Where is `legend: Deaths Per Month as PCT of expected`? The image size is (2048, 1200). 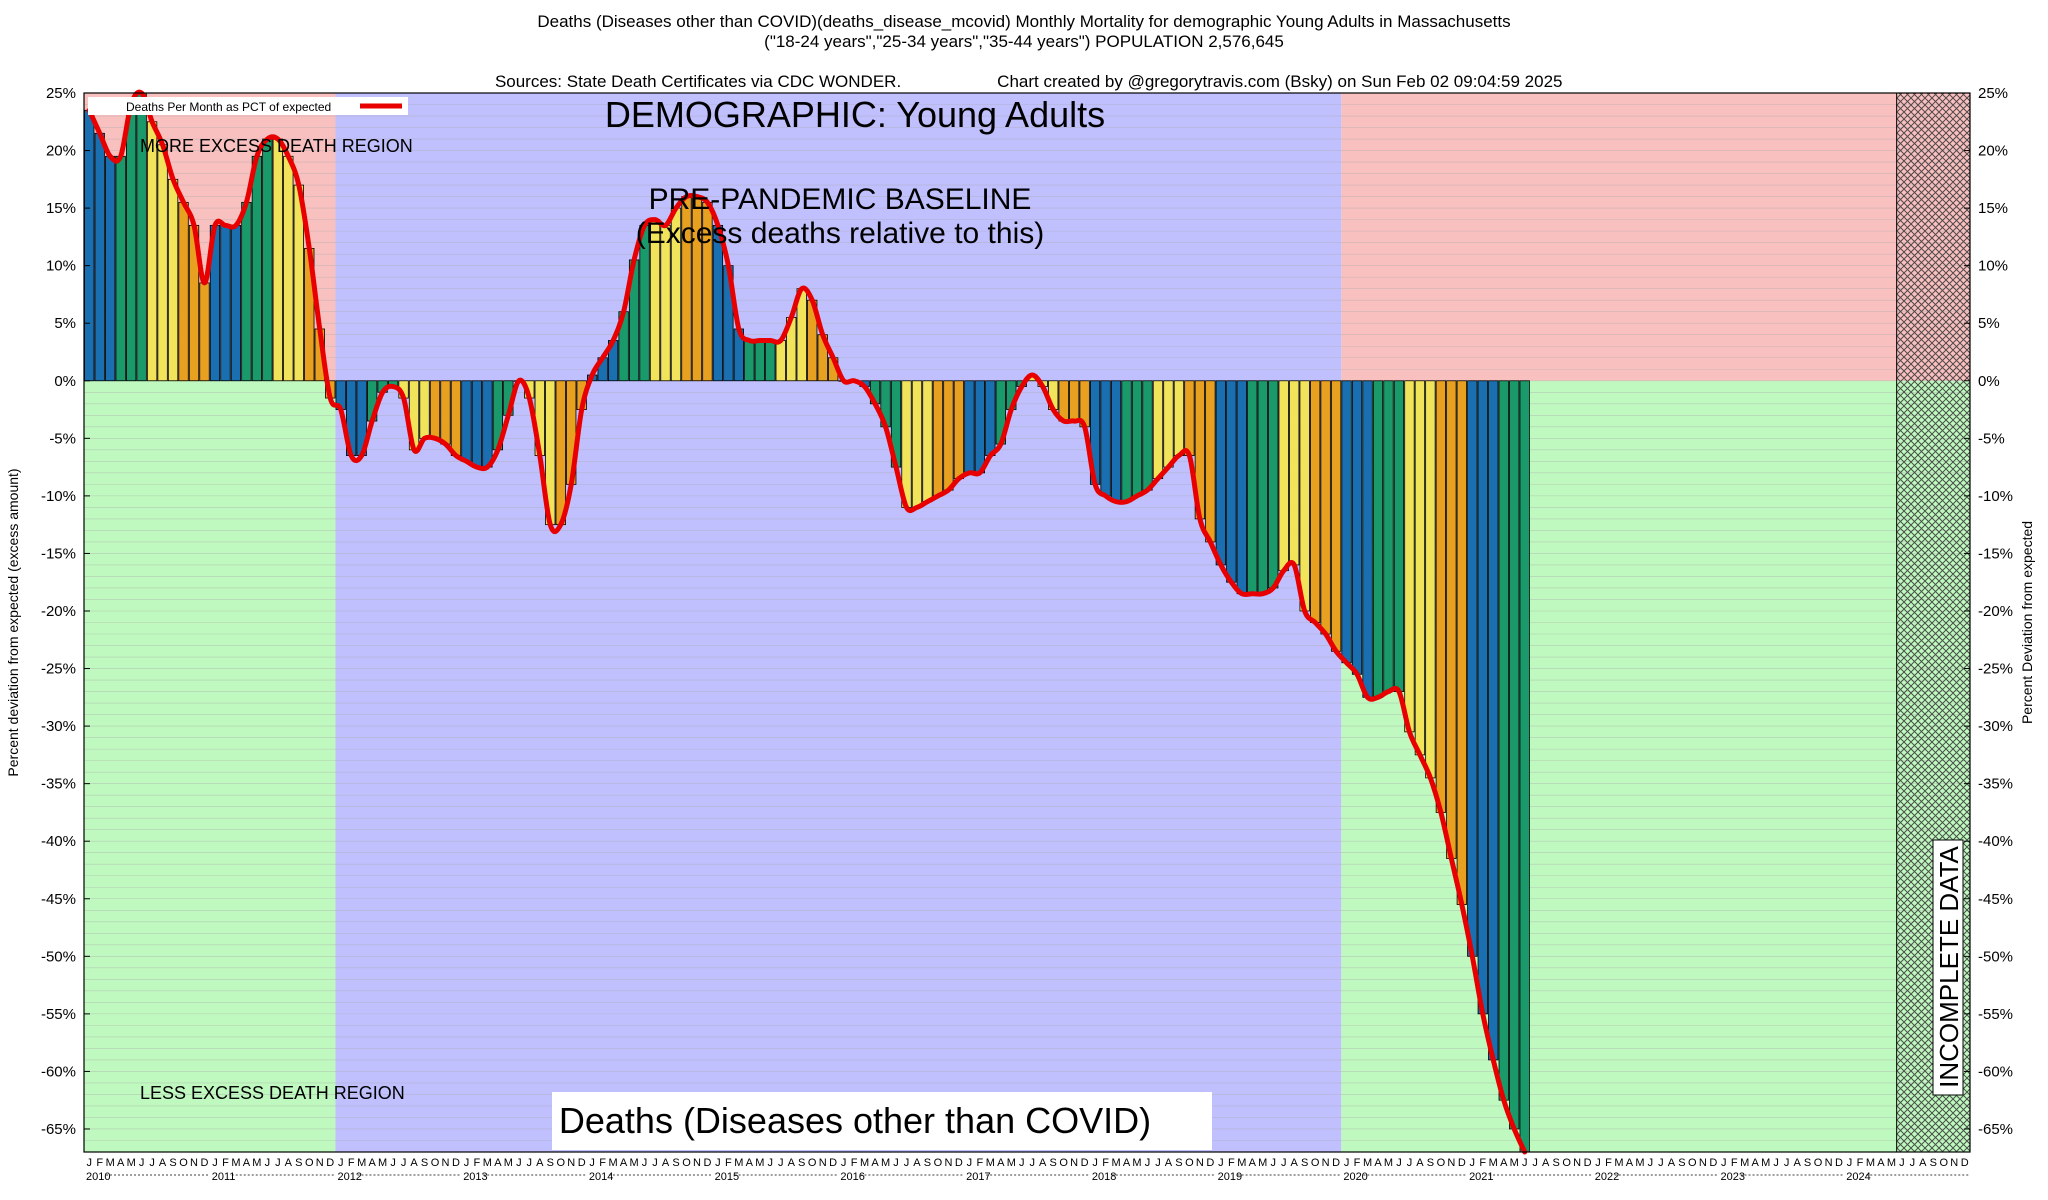 legend: Deaths Per Month as PCT of expected is located at coordinates (248, 106).